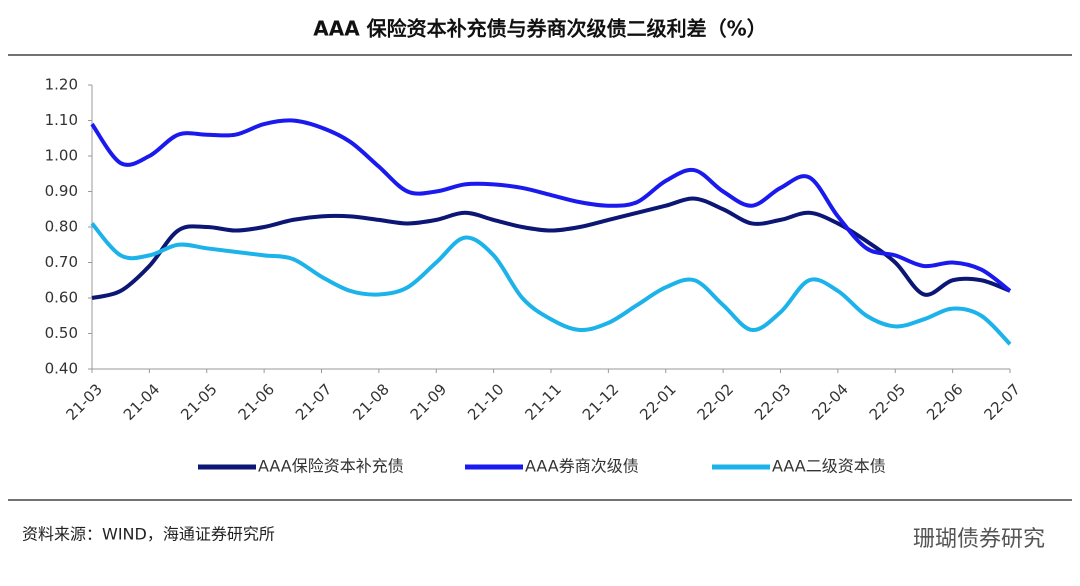 Image resolution: width=1080 pixels, height=586 pixels. Describe the element at coordinates (1002, 402) in the screenshot. I see `x-tick-label: 22-07` at that location.